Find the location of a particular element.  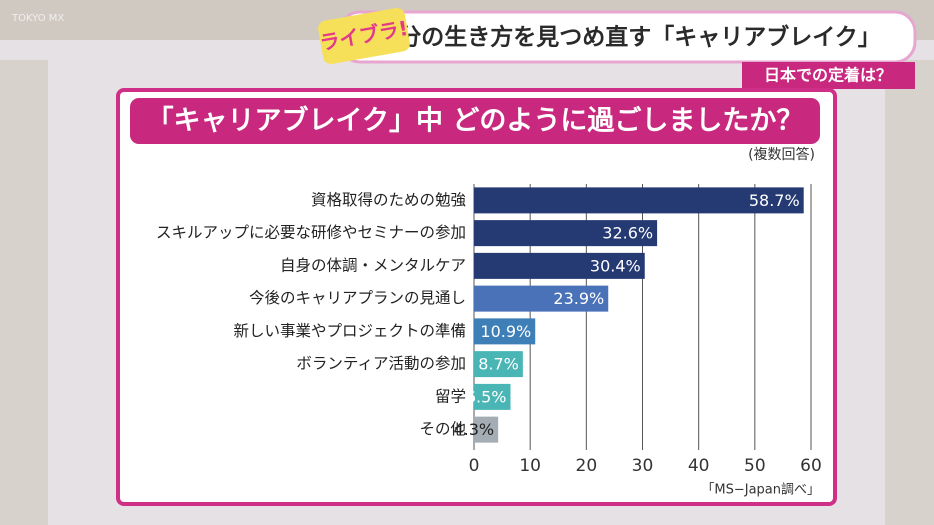

subheadline: 日本での定着は？ is located at coordinates (828, 75).